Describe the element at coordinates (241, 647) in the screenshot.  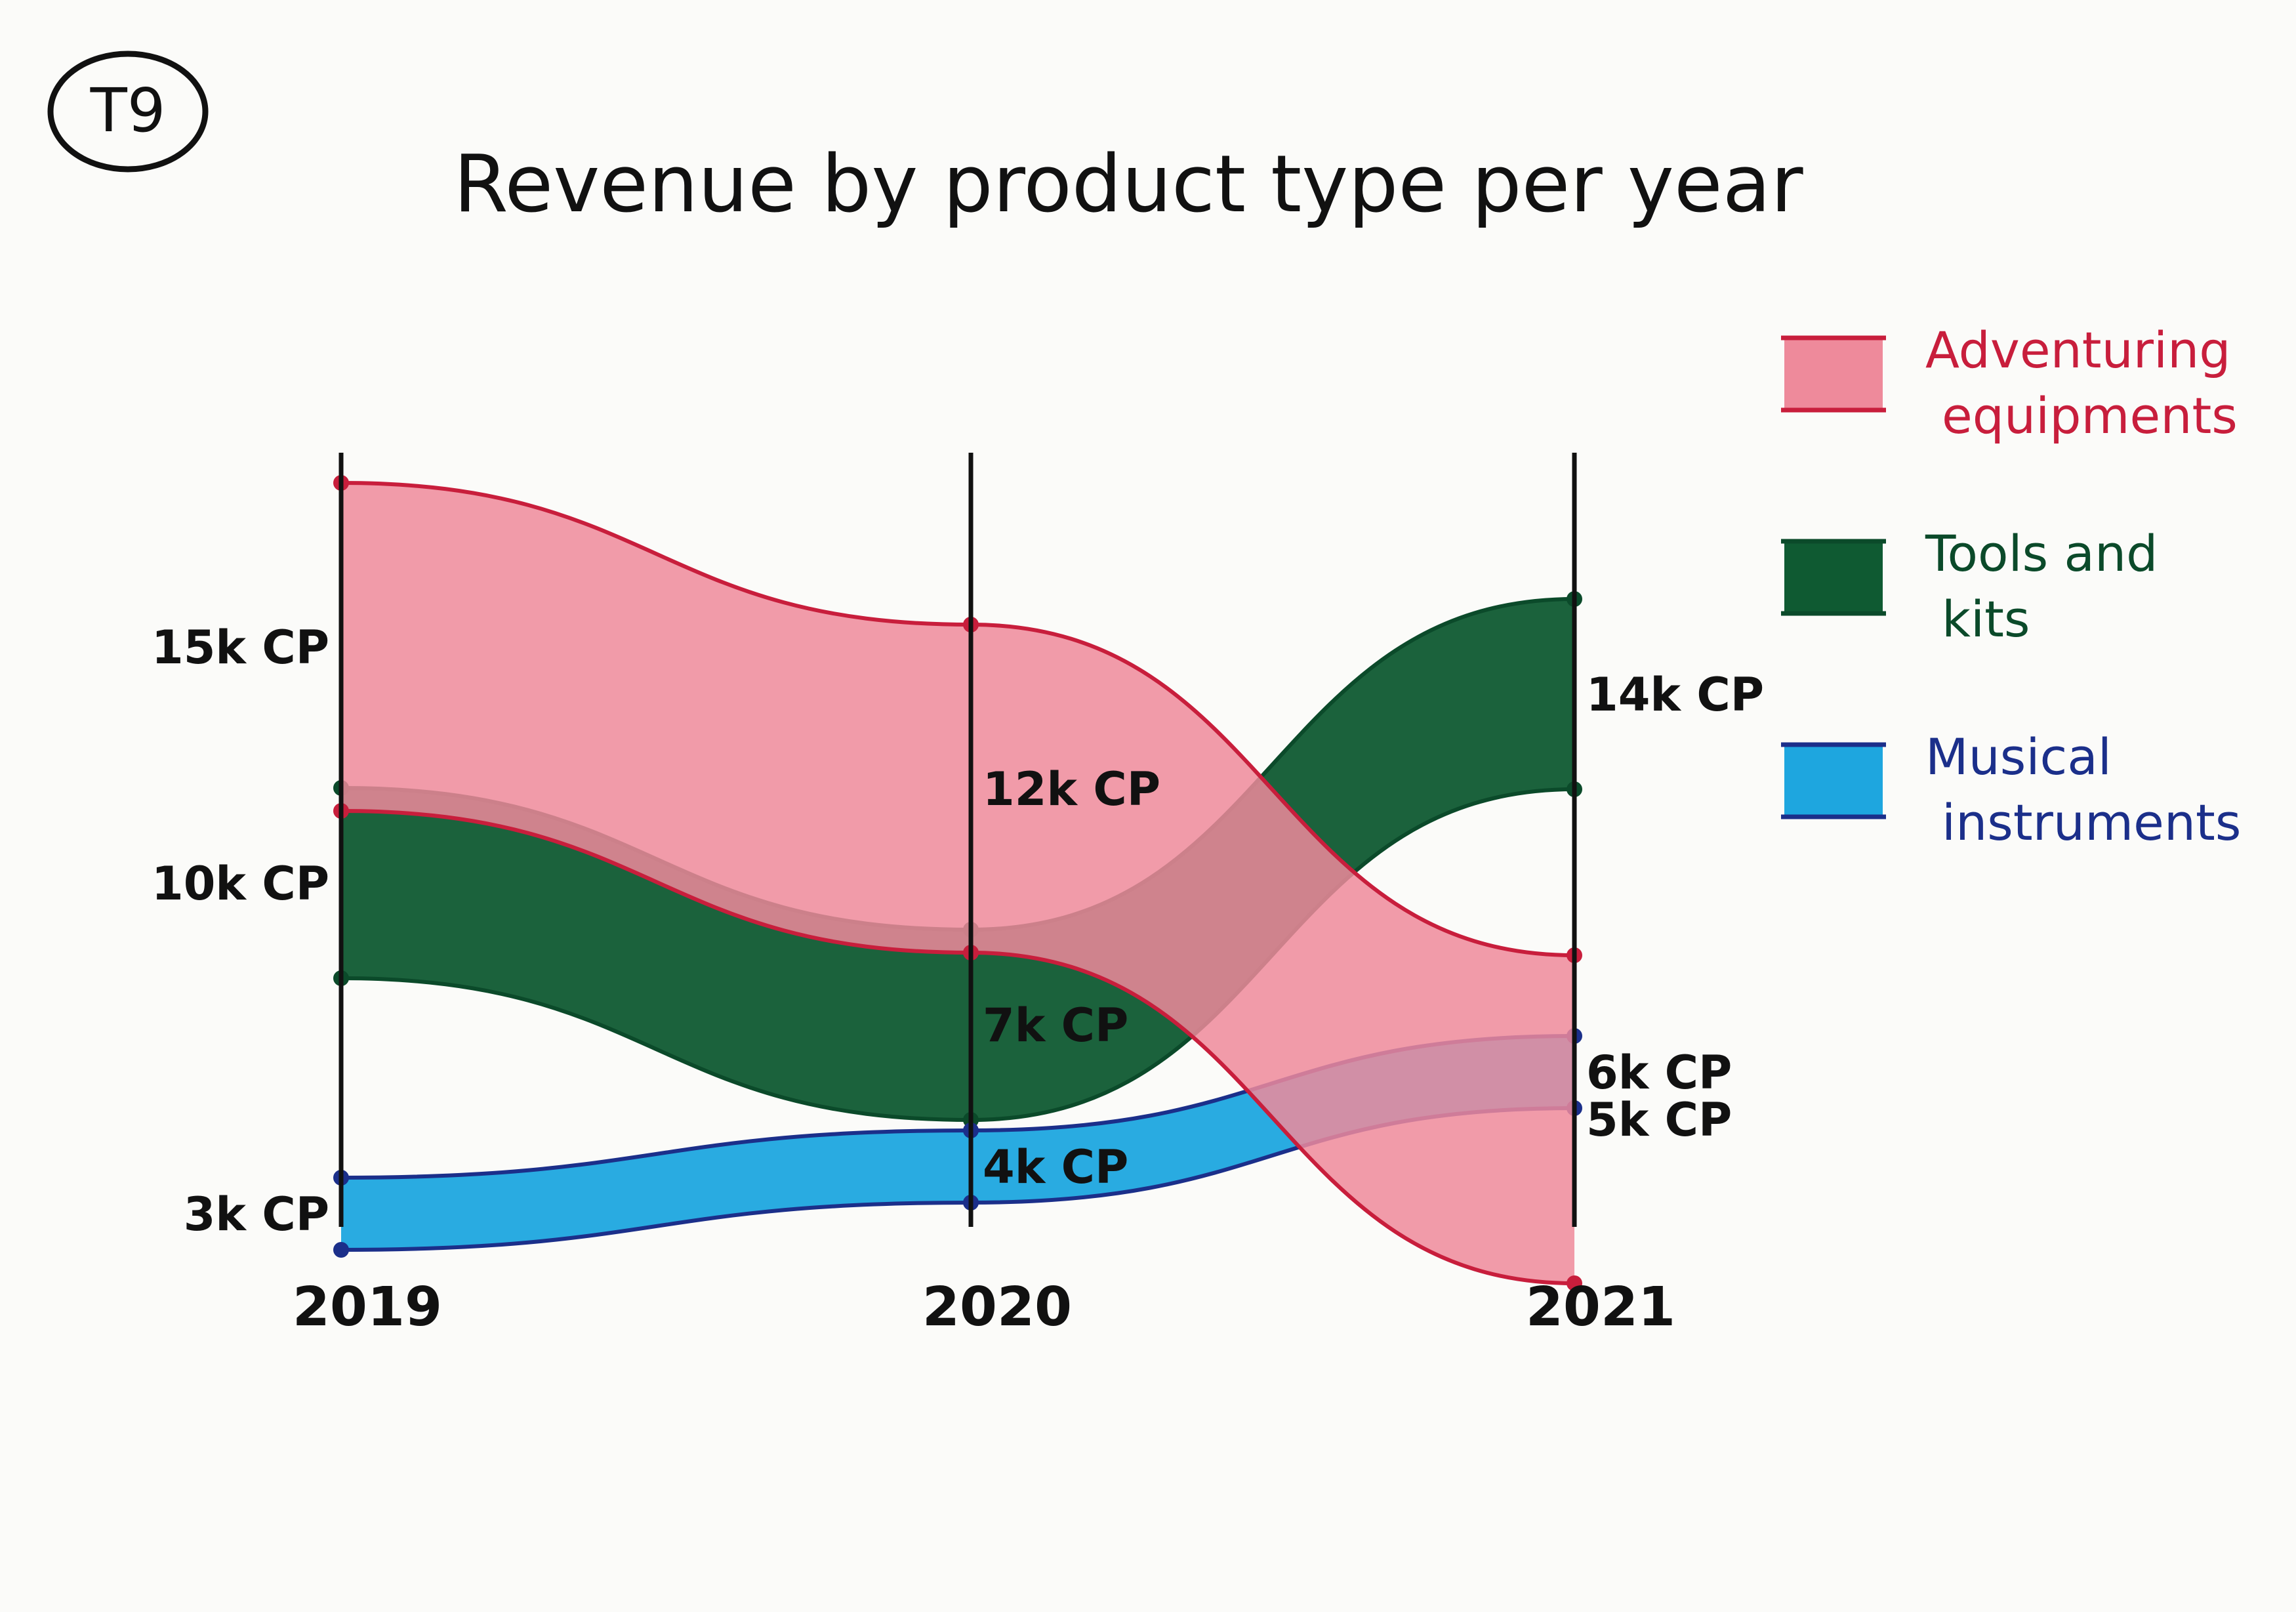
I see `value-label-adventuring-2019: 15k CP` at that location.